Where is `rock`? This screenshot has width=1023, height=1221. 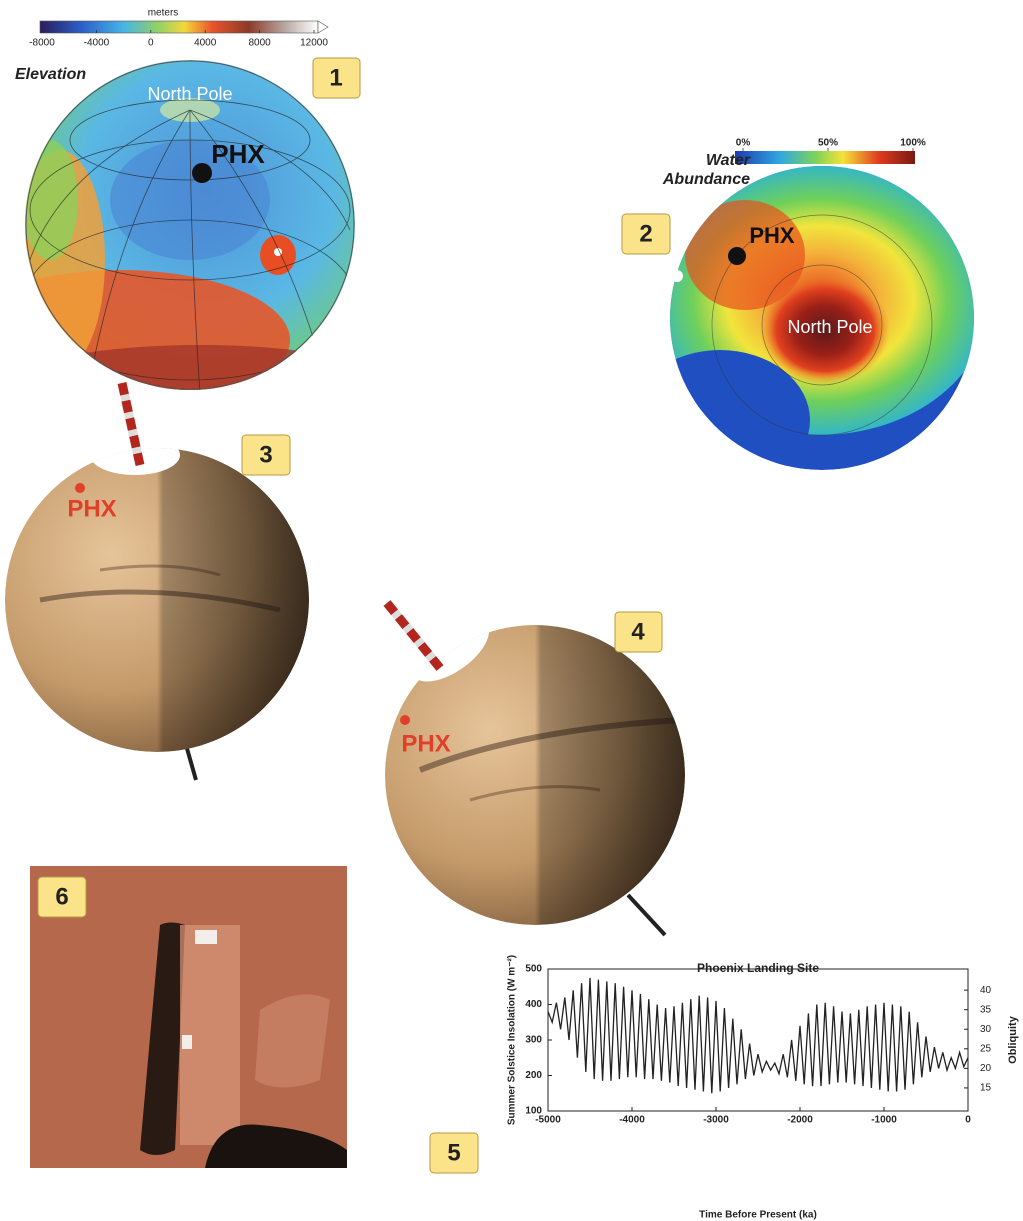 rock is located at coordinates (292, 1041).